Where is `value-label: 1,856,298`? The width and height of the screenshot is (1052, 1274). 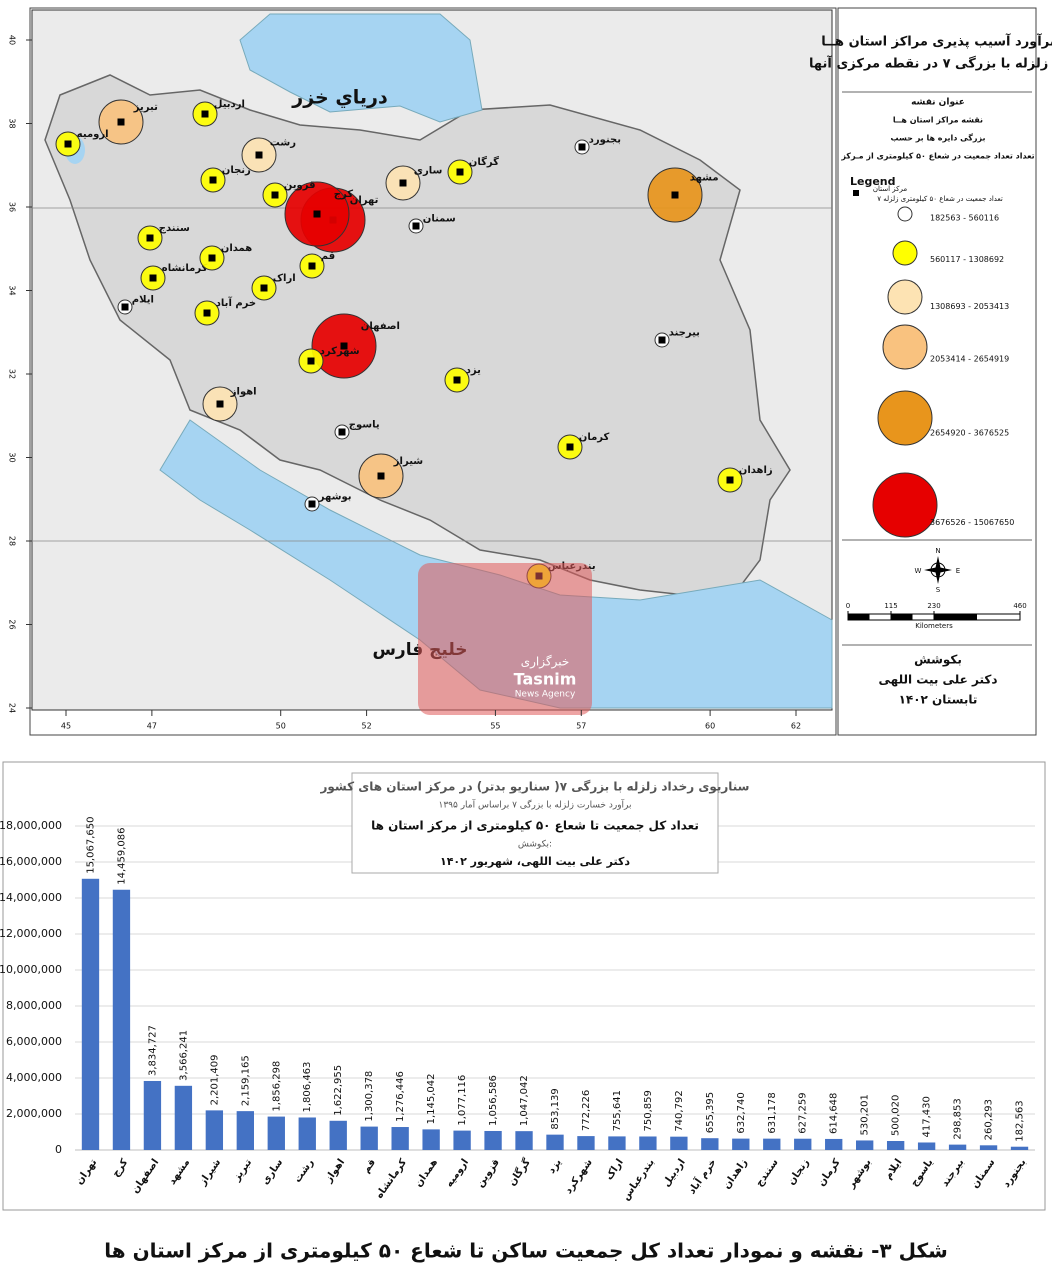 value-label: 1,856,298 is located at coordinates (276, 1086).